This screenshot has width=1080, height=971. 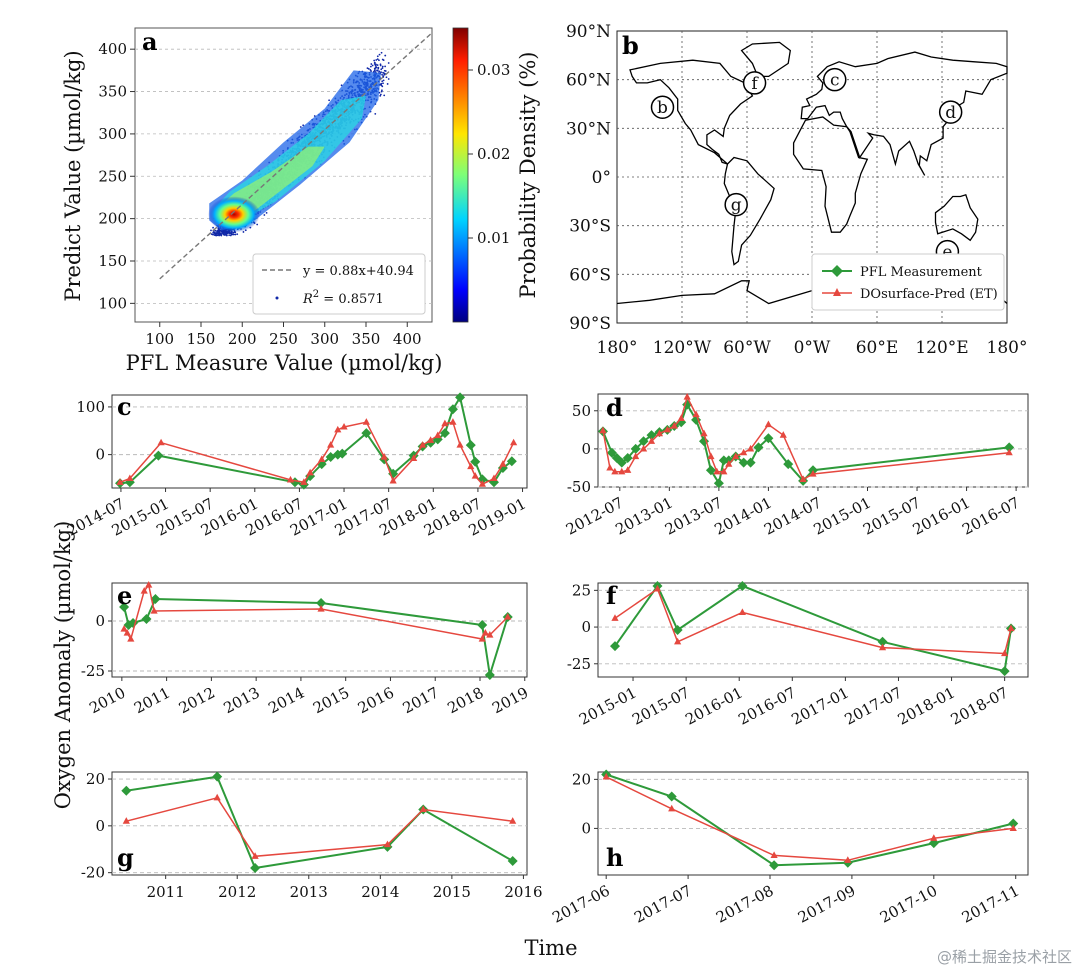 I want to click on x-tick-label: 2010, so click(x=107, y=700).